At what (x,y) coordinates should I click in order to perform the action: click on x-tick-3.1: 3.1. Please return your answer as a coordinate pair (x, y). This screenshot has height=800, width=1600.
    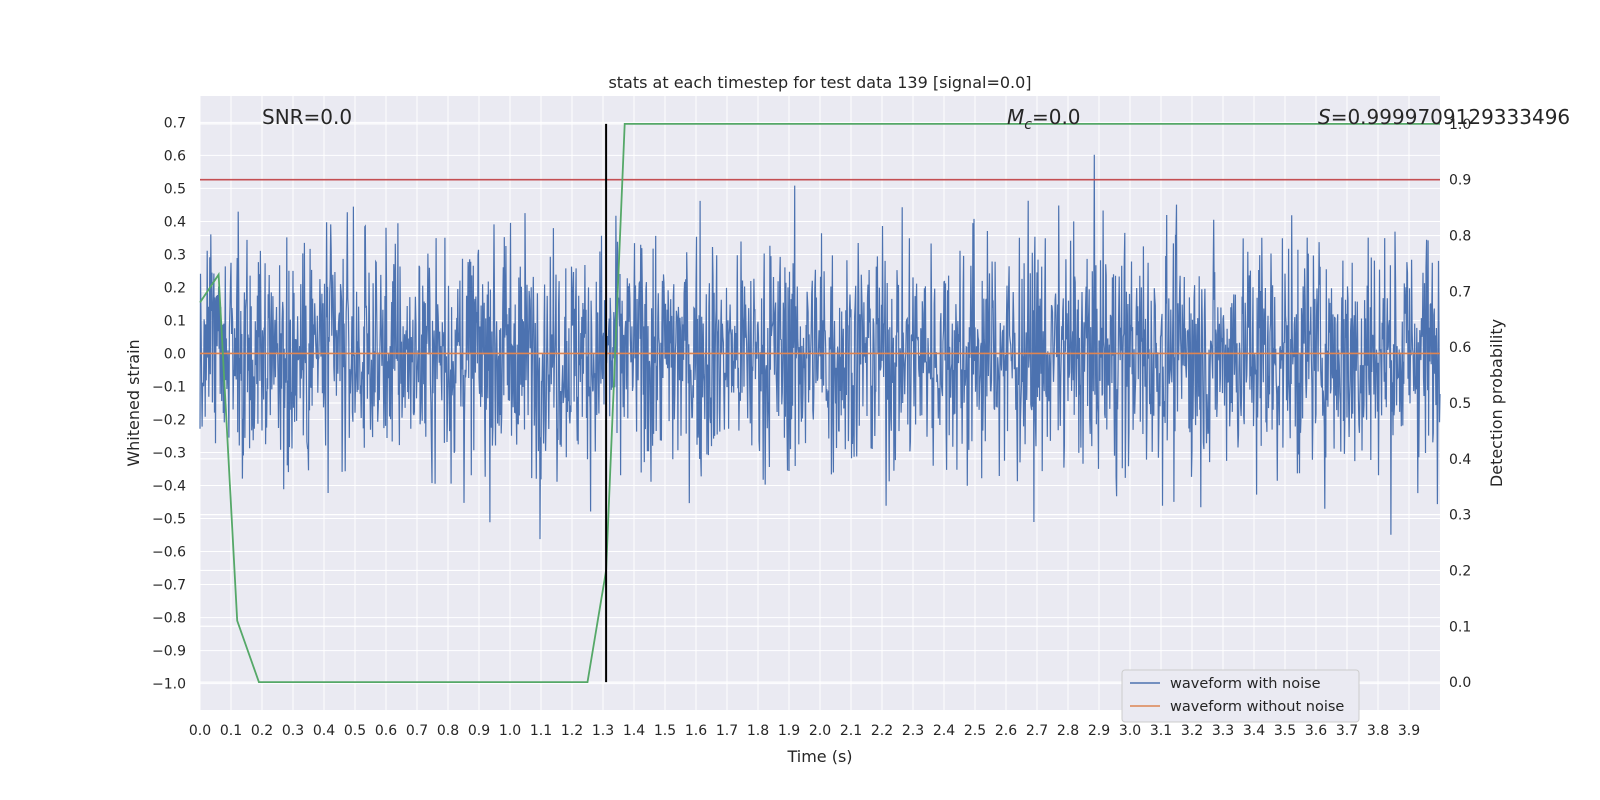
    Looking at the image, I should click on (1161, 731).